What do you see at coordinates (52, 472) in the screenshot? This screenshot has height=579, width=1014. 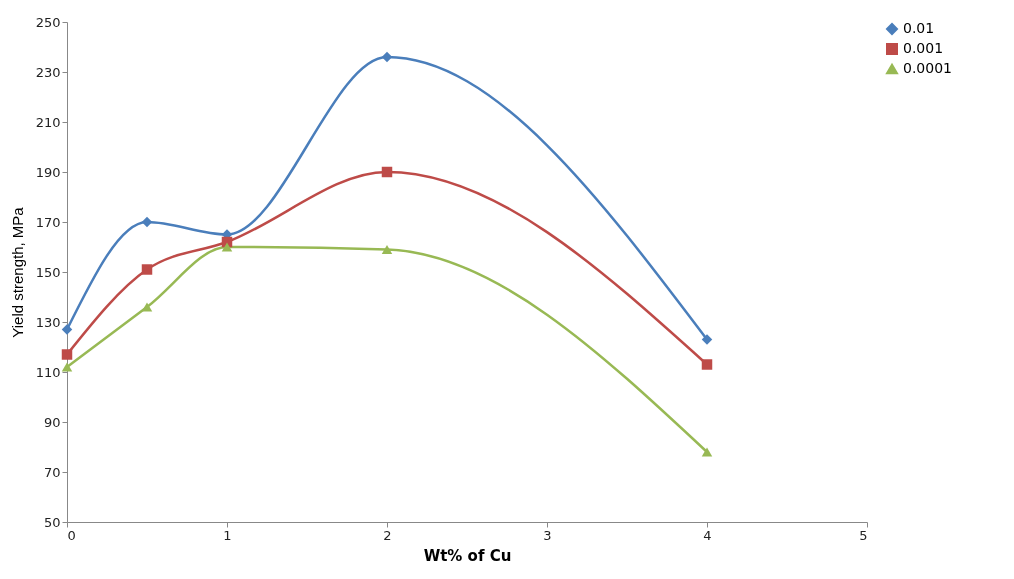 I see `y-tick-label: 70` at bounding box center [52, 472].